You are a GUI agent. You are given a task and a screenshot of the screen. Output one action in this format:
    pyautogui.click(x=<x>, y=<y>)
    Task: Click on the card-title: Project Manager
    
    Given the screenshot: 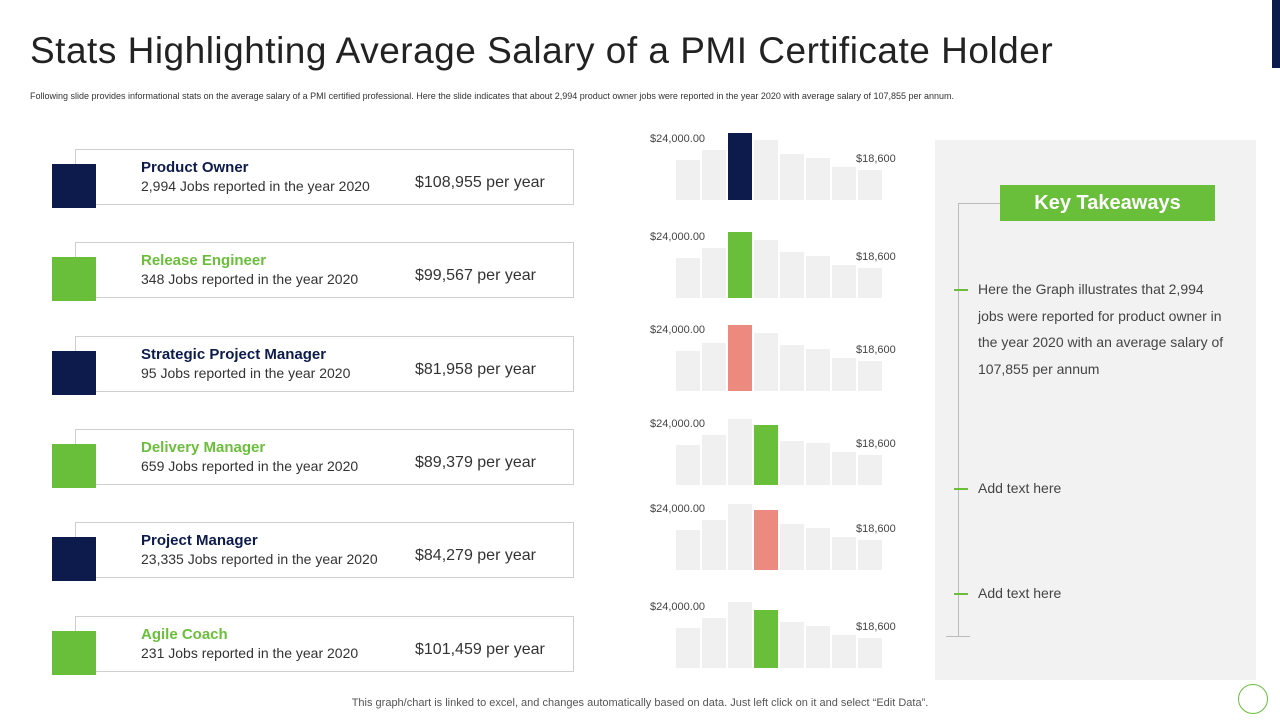 What is the action you would take?
    pyautogui.click(x=199, y=540)
    